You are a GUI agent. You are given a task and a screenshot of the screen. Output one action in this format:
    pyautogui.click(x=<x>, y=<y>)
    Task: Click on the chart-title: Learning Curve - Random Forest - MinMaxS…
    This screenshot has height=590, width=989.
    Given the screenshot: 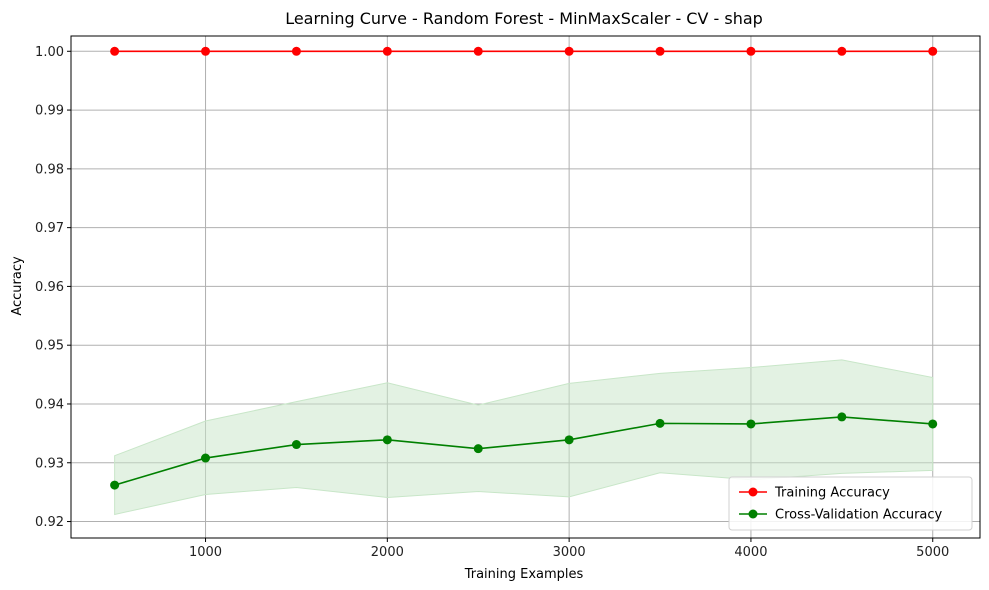 What is the action you would take?
    pyautogui.click(x=524, y=18)
    